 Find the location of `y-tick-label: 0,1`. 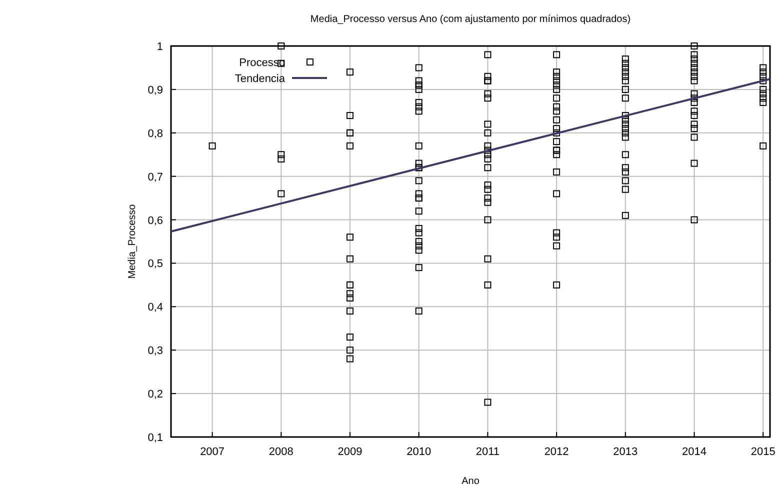

y-tick-label: 0,1 is located at coordinates (155, 438).